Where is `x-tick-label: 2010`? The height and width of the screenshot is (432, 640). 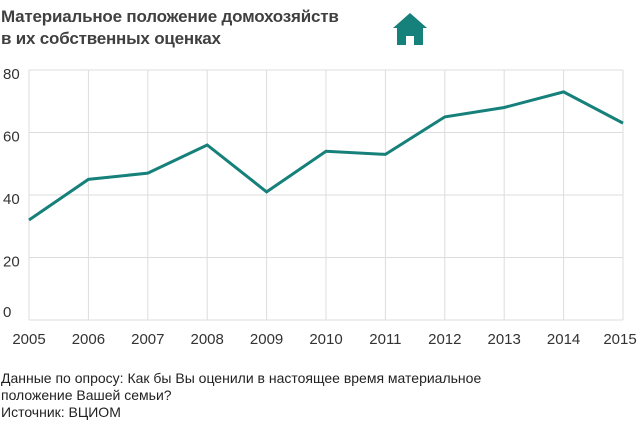 x-tick-label: 2010 is located at coordinates (325, 339).